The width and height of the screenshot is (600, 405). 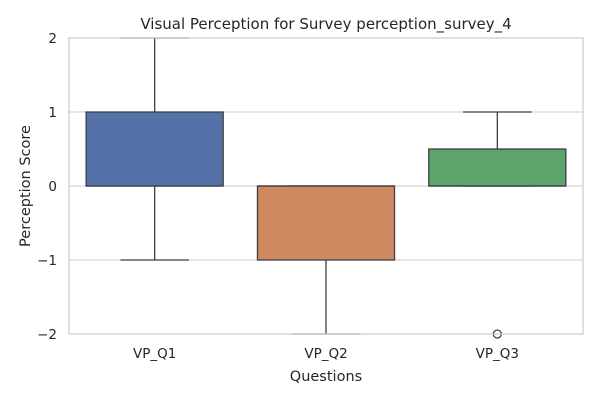 I want to click on x-tick-label: VP_Q1, so click(x=154, y=354).